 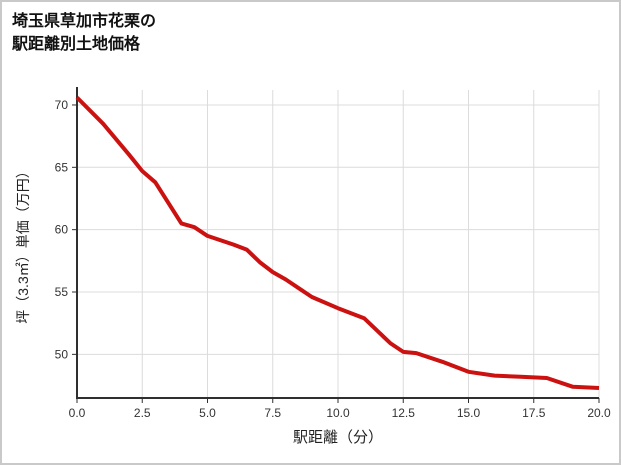 What do you see at coordinates (469, 413) in the screenshot?
I see `x-tick-label: 15.0` at bounding box center [469, 413].